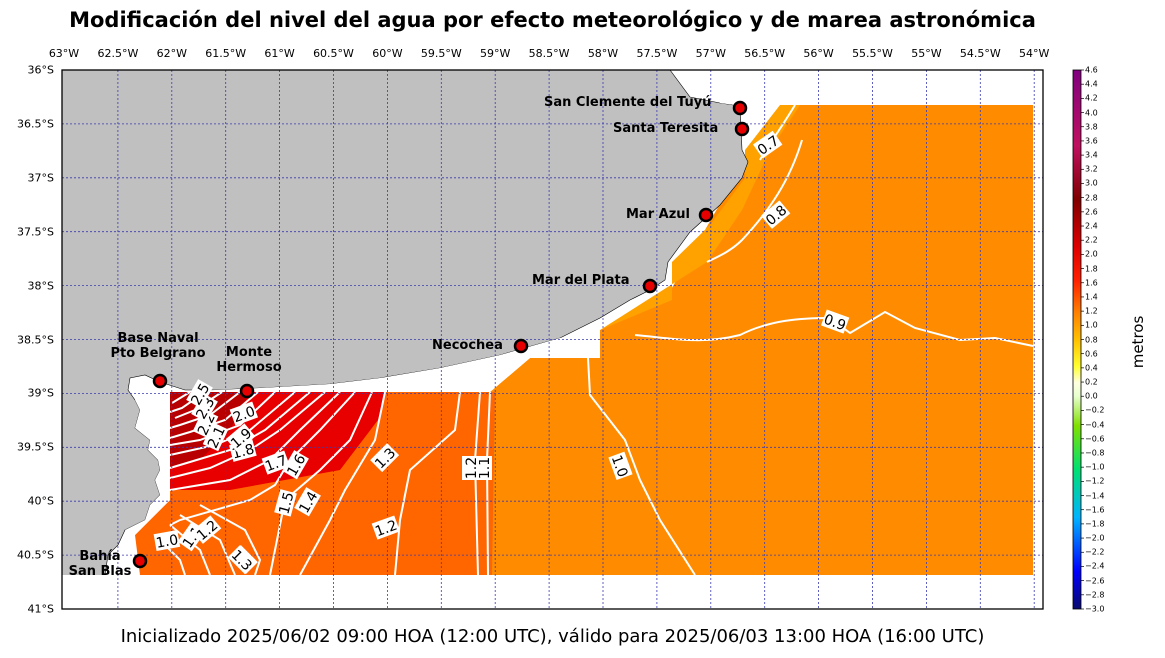  I want to click on colorbar-tick-label: −2.0, so click(1095, 538).